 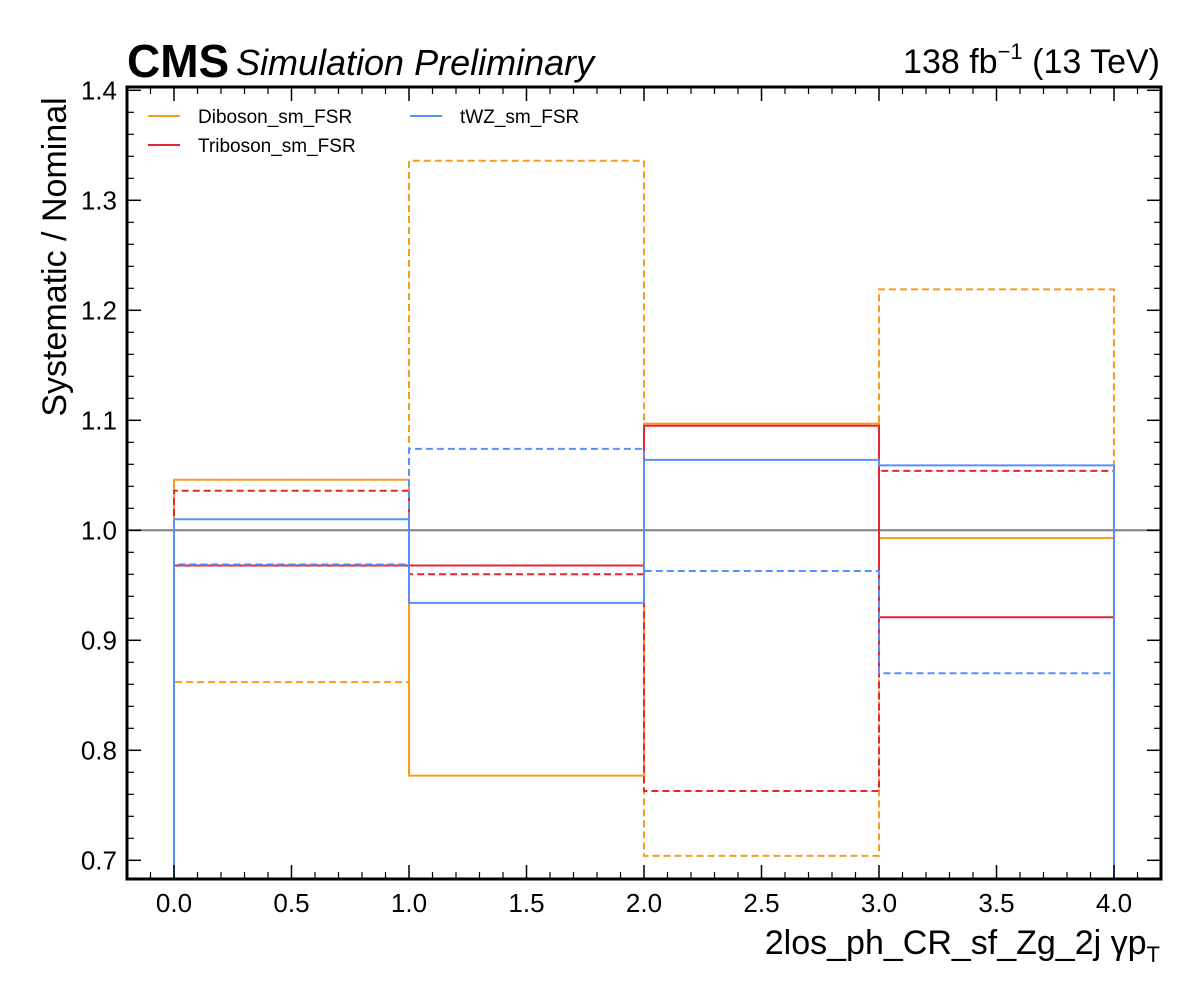 What do you see at coordinates (277, 146) in the screenshot?
I see `legend-label: Triboson_sm_FSR` at bounding box center [277, 146].